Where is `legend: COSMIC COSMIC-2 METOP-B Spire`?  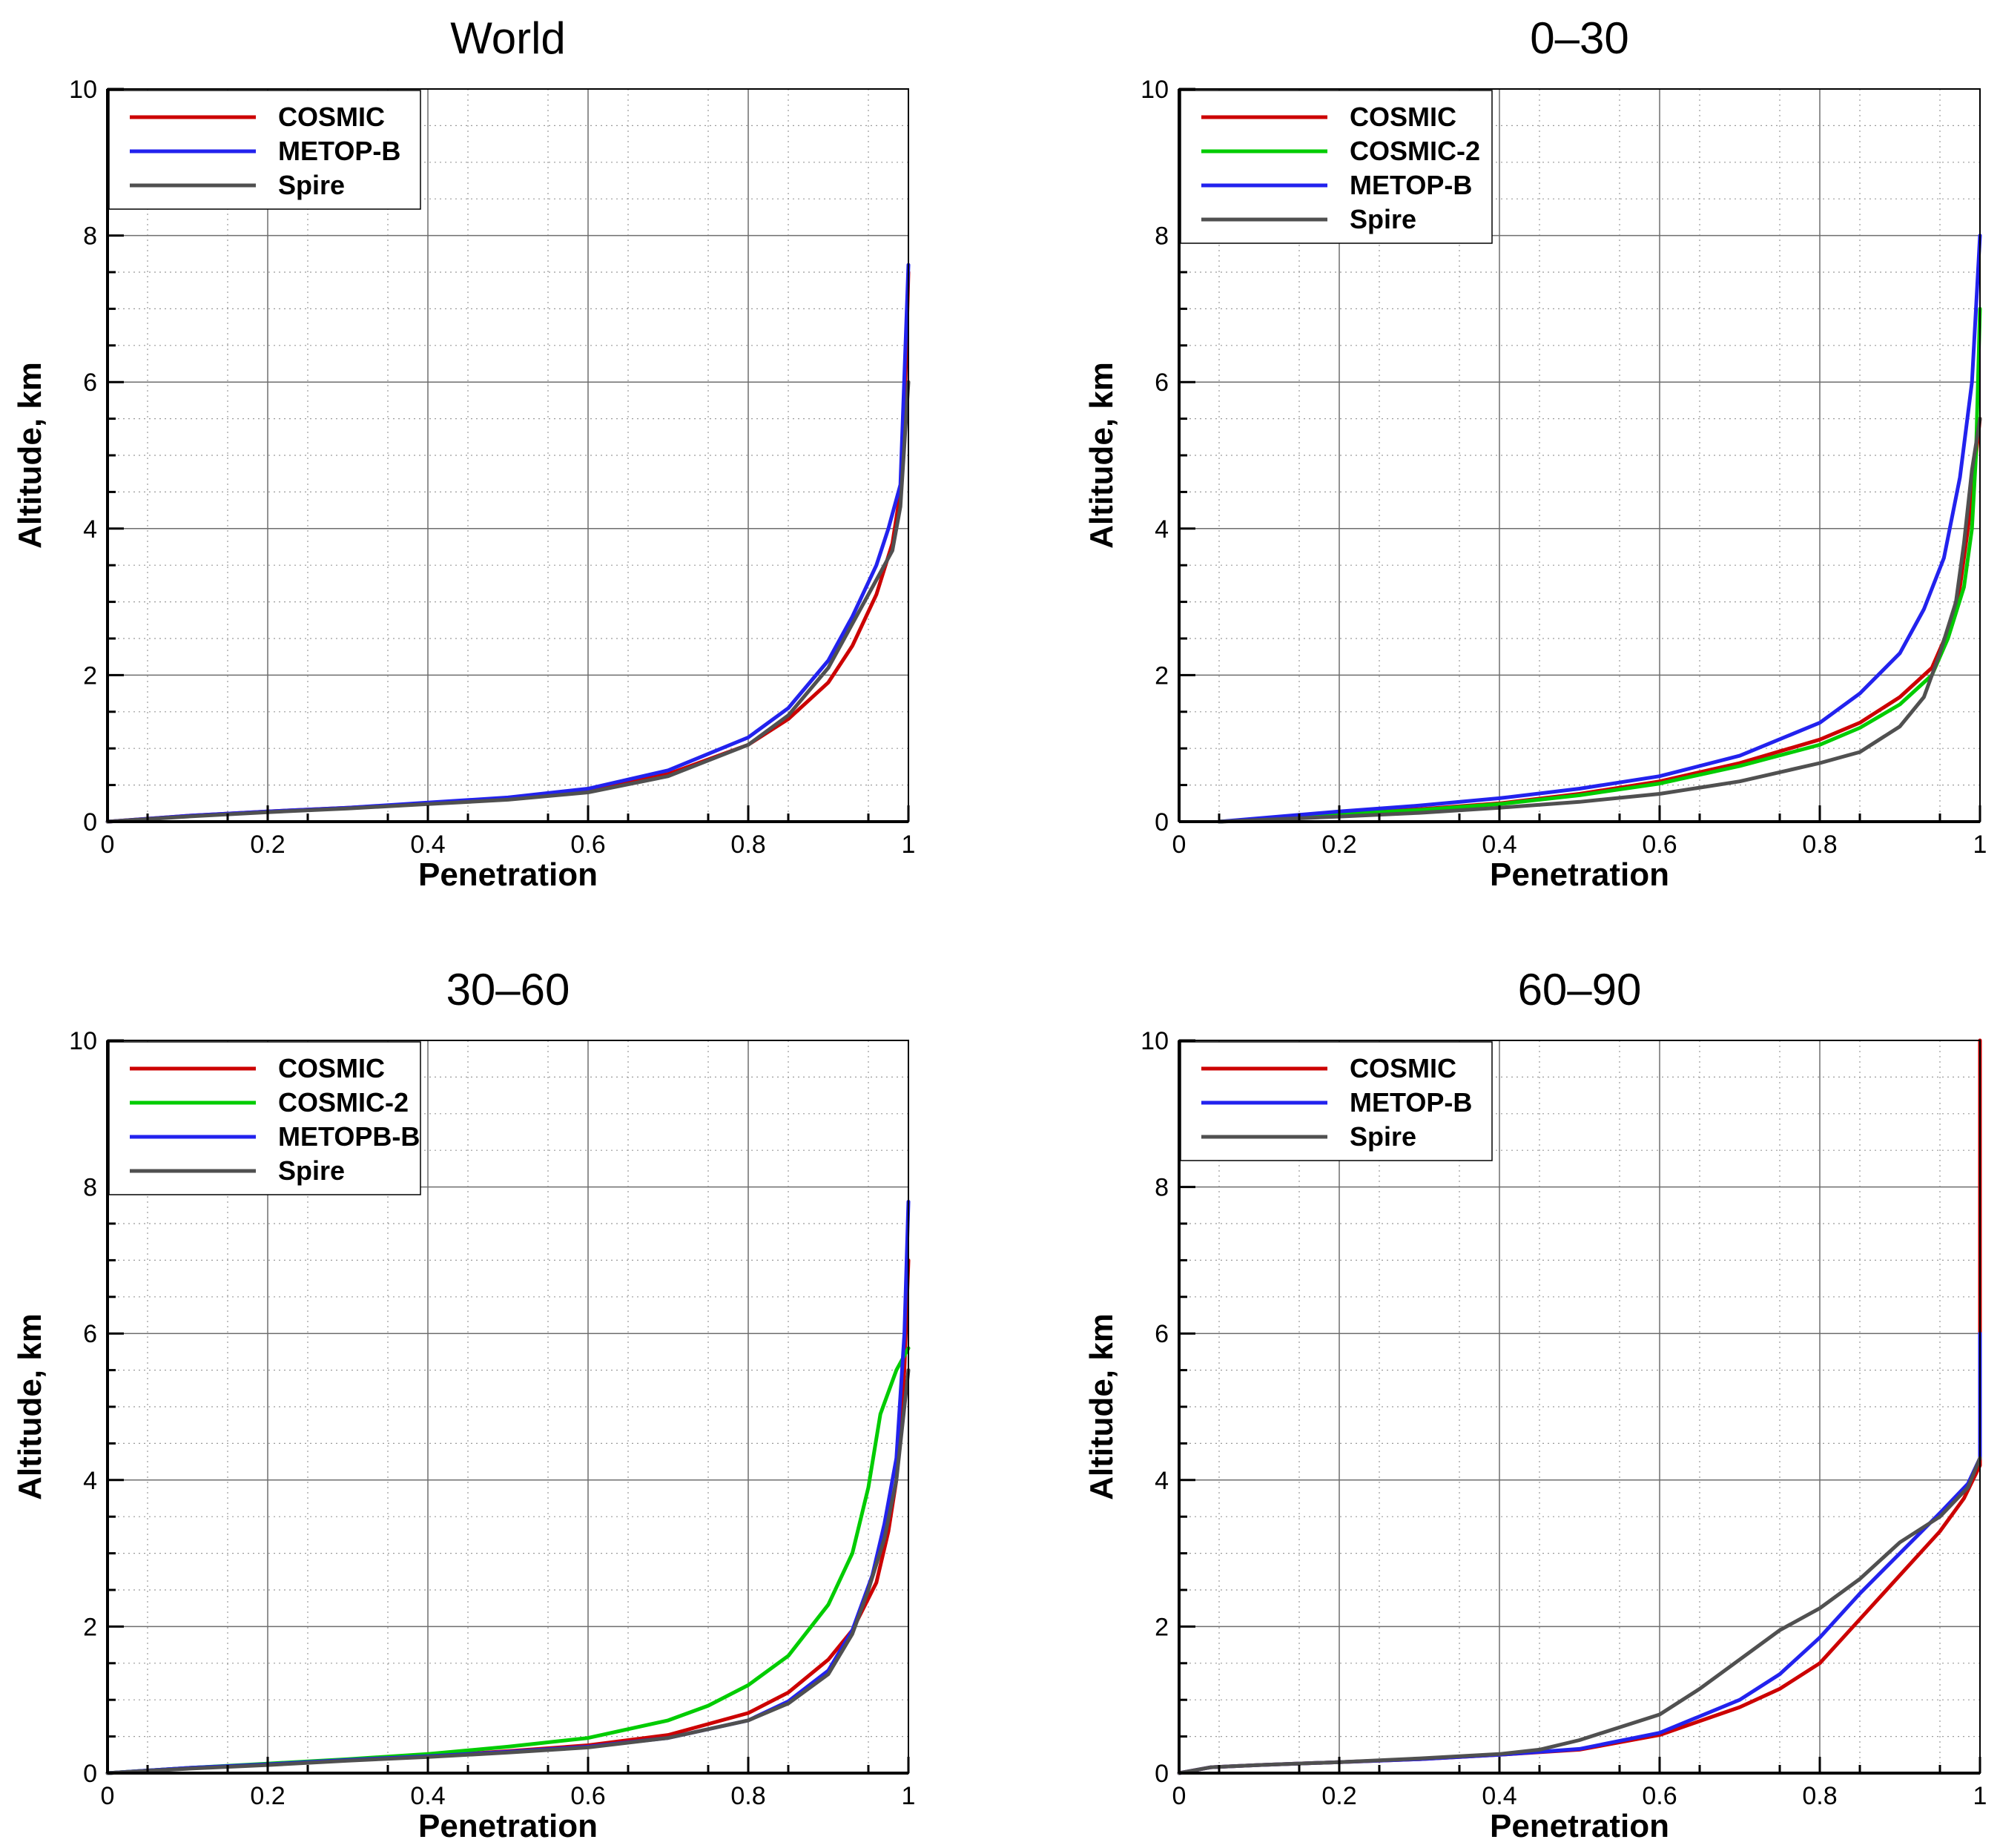 legend: COSMIC COSMIC-2 METOP-B Spire is located at coordinates (1336, 167).